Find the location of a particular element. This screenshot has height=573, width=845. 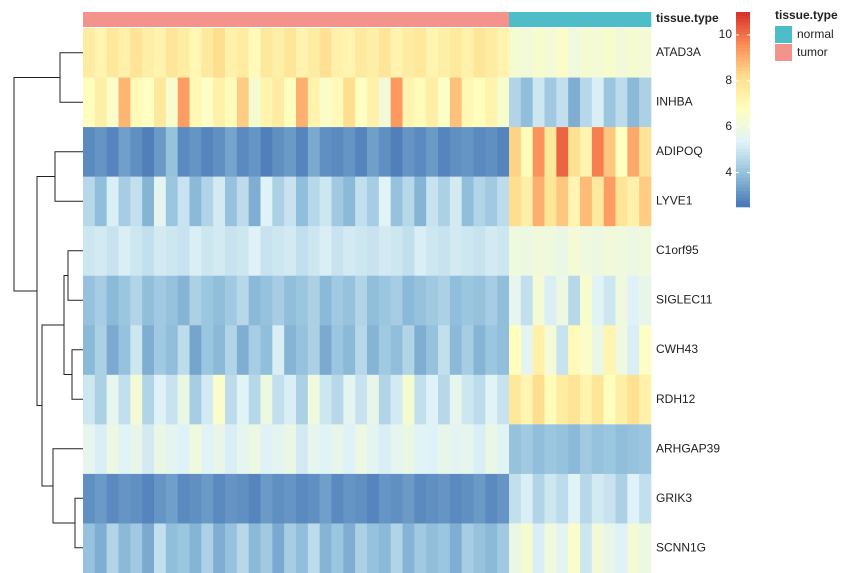

row-label: CWH43 is located at coordinates (677, 349).